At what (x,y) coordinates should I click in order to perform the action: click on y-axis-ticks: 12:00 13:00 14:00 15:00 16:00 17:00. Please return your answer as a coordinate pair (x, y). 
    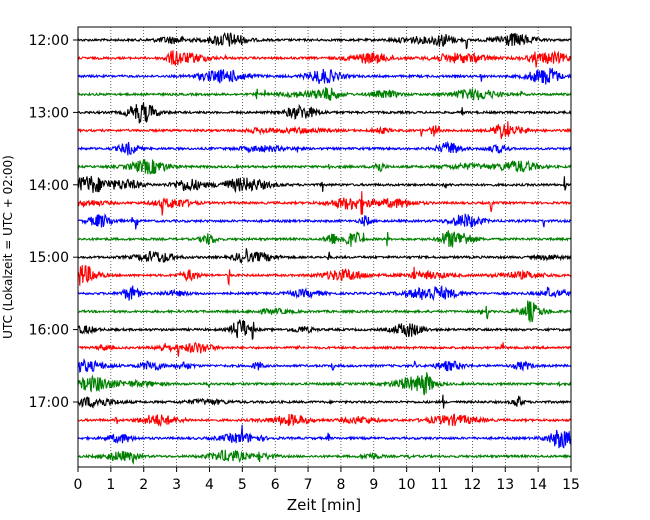
    Looking at the image, I should click on (53, 222).